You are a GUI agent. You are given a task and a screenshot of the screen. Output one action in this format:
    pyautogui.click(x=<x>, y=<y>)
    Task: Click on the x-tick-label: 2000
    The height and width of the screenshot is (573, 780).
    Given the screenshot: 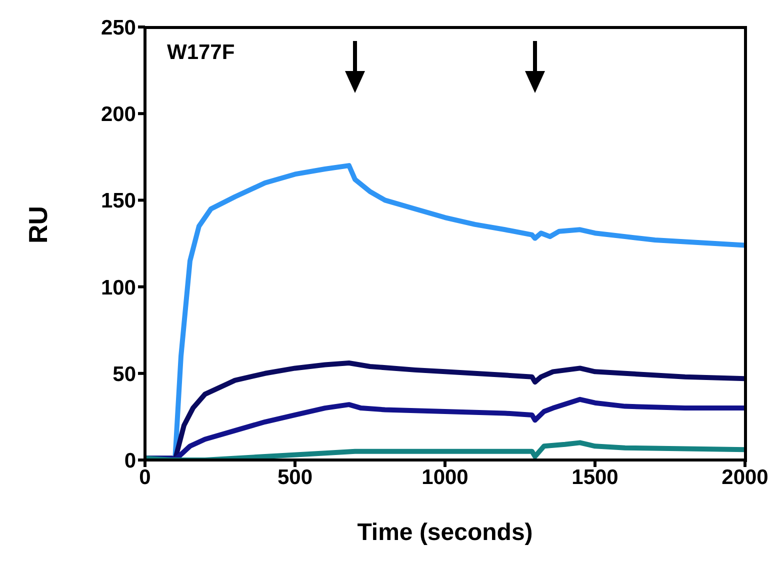 What is the action you would take?
    pyautogui.click(x=745, y=477)
    